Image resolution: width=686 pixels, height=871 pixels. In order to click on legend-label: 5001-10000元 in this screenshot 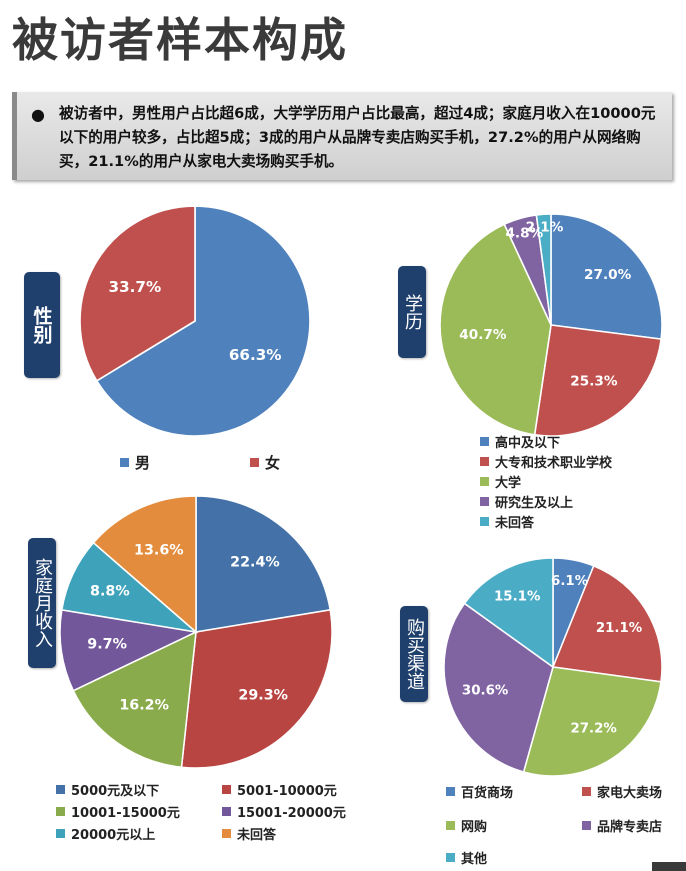, I will do `click(287, 791)`.